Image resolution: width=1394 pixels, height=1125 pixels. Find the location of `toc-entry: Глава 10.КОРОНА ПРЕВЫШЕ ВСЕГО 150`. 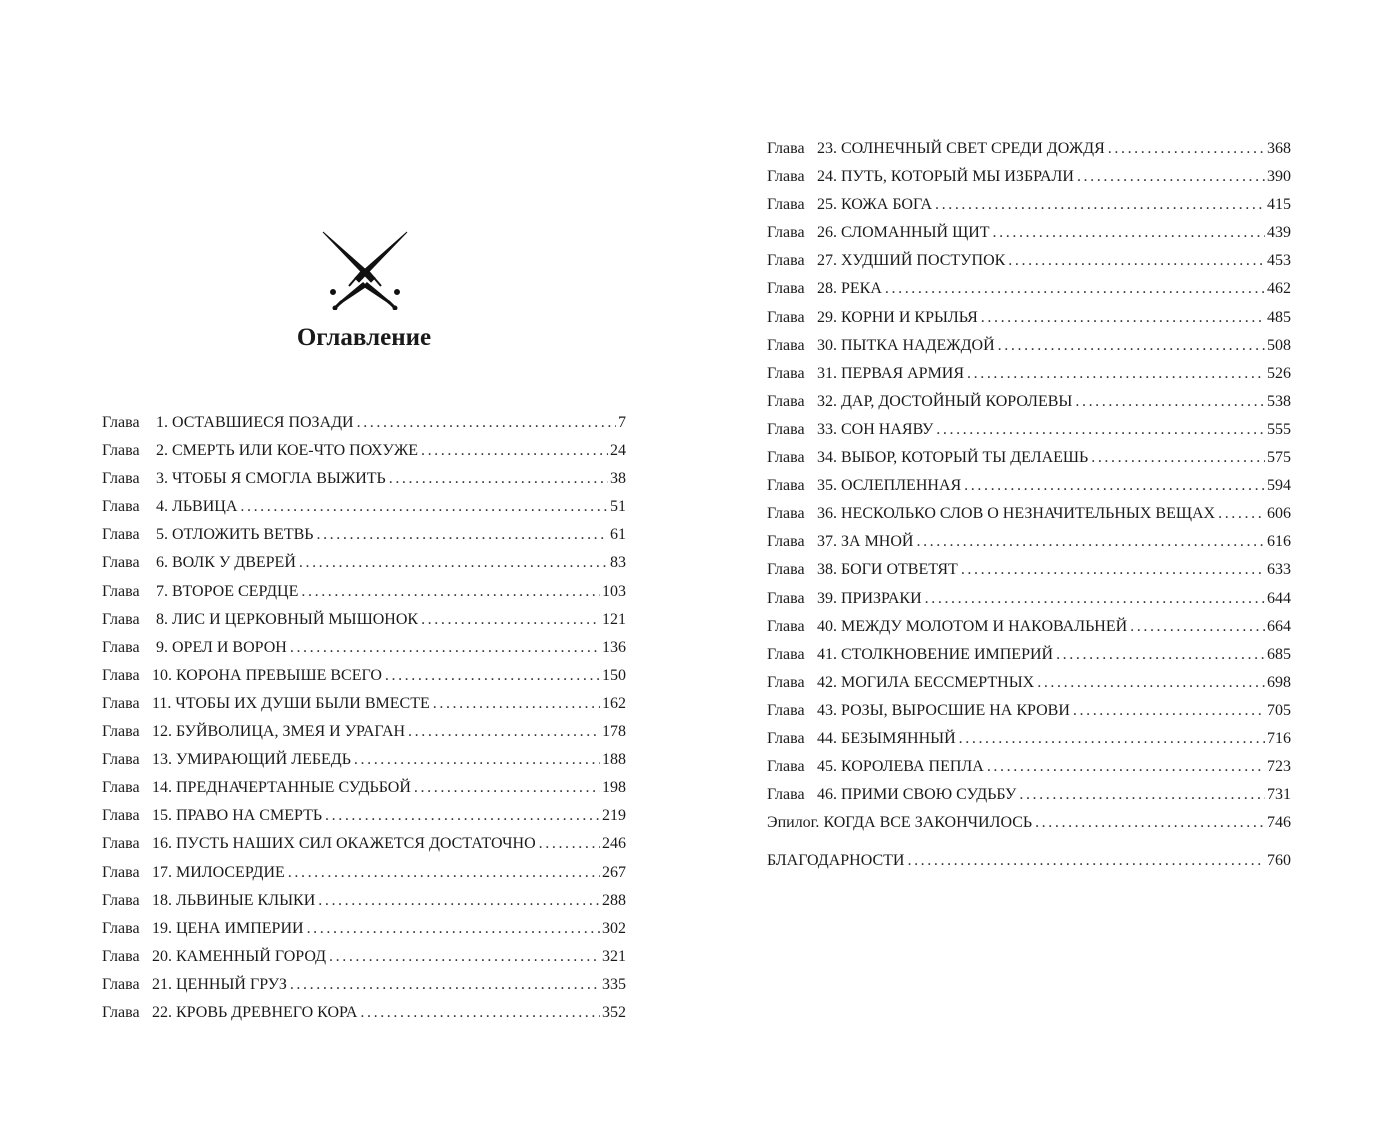

toc-entry: Глава 10.КОРОНА ПРЕВЫШЕ ВСЕГО 150 is located at coordinates (364, 681).